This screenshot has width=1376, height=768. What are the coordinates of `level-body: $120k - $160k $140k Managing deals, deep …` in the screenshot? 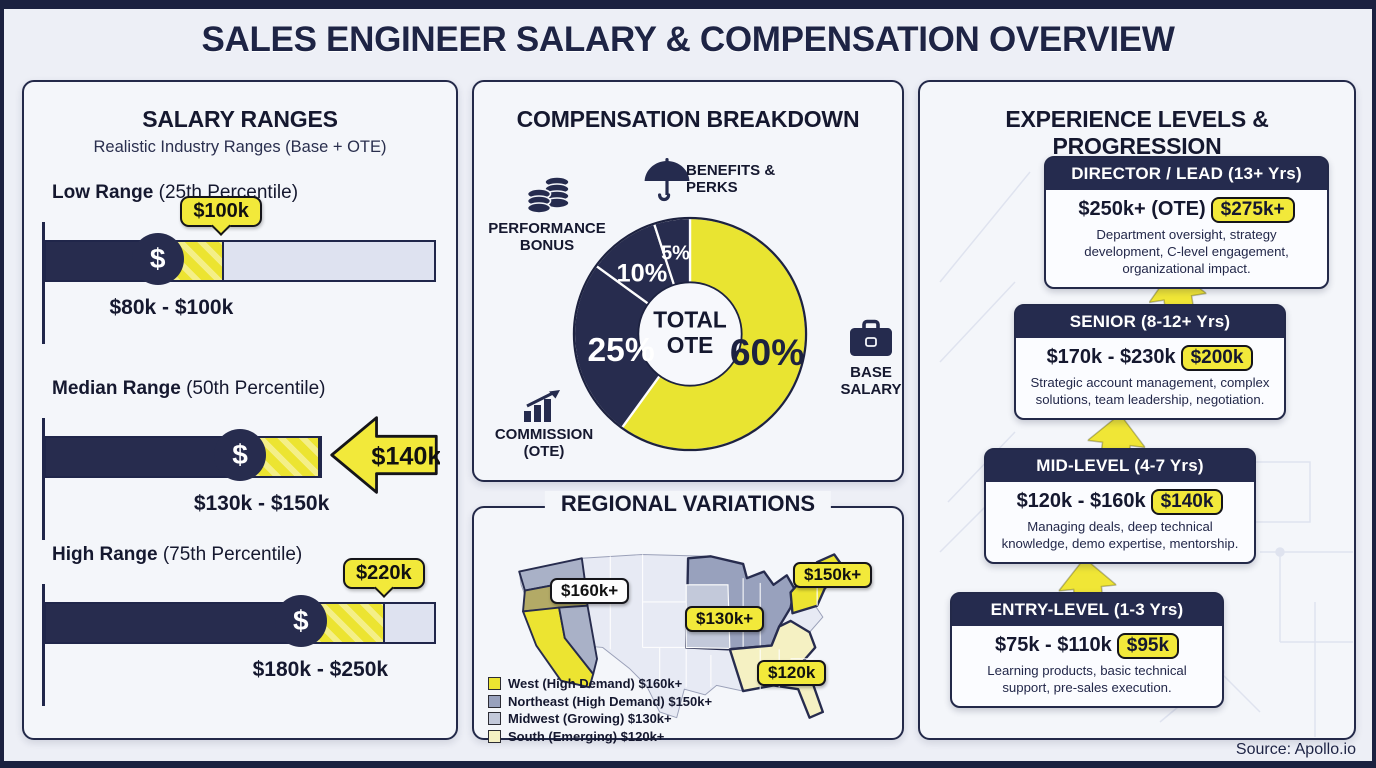 It's located at (1120, 522).